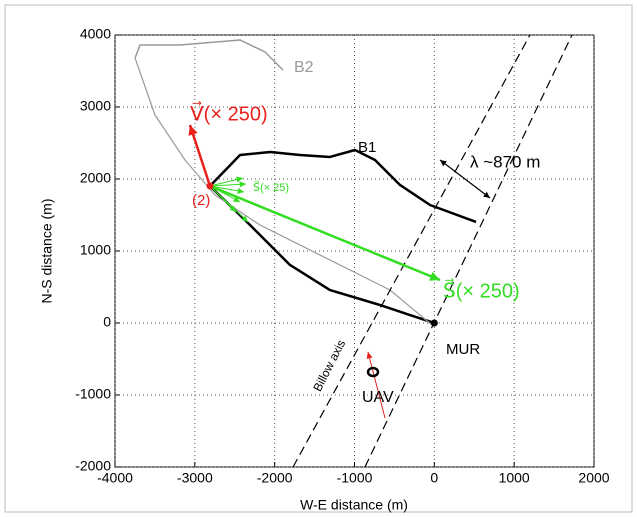  What do you see at coordinates (95, 250) in the screenshot?
I see `y-tick-label: 1000` at bounding box center [95, 250].